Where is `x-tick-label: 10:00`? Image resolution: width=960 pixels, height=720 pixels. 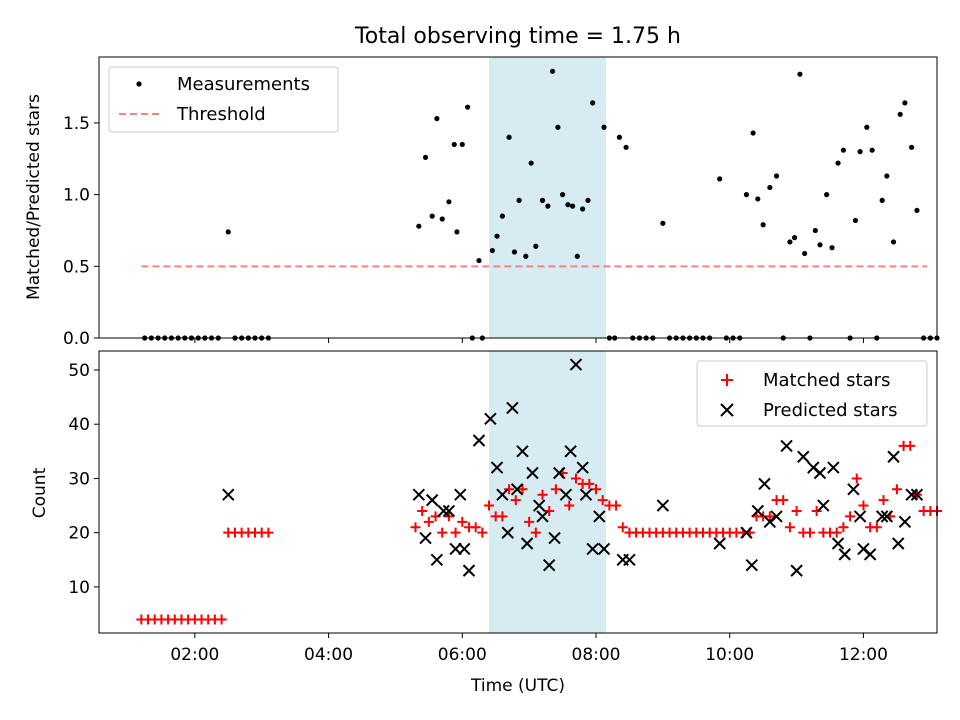
x-tick-label: 10:00 is located at coordinates (729, 655).